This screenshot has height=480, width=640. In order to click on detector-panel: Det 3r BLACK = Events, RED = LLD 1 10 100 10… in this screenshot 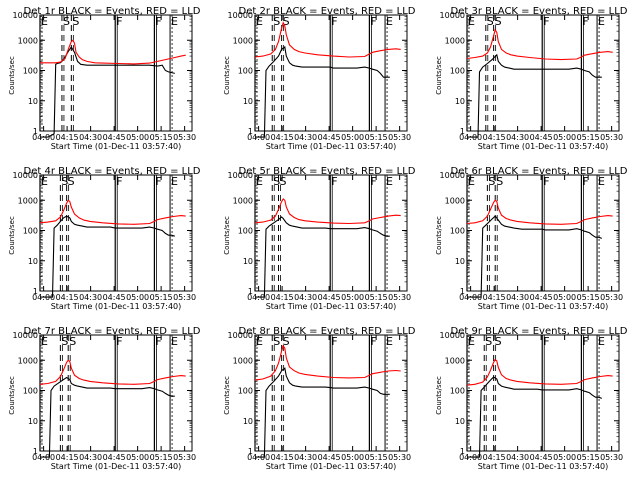, I will do `click(531, 78)`.